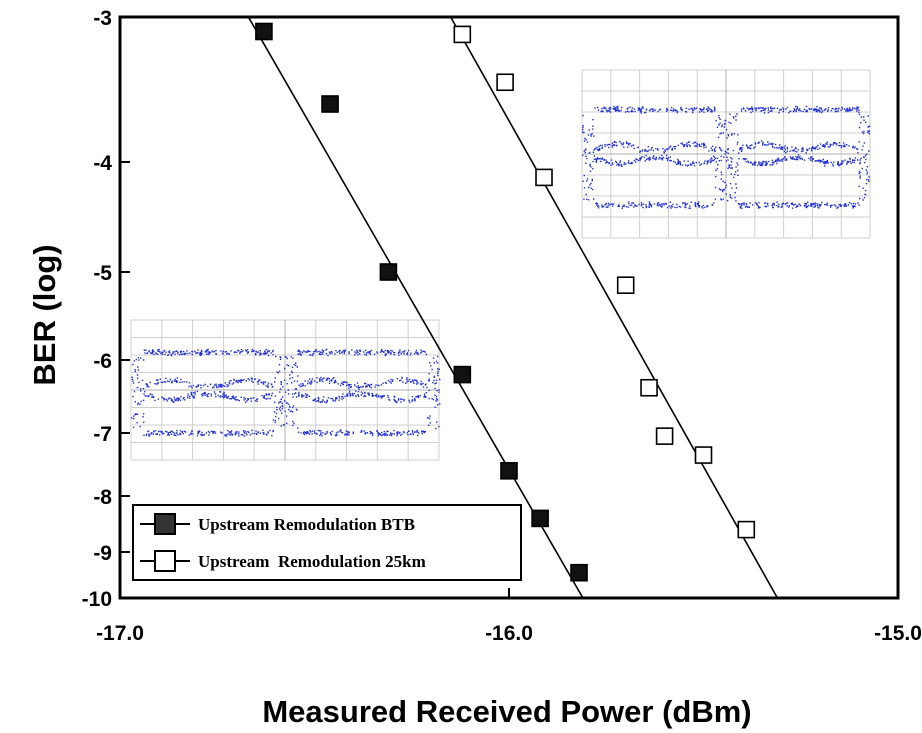  What do you see at coordinates (120, 633) in the screenshot?
I see `x-tick-label: -17.0` at bounding box center [120, 633].